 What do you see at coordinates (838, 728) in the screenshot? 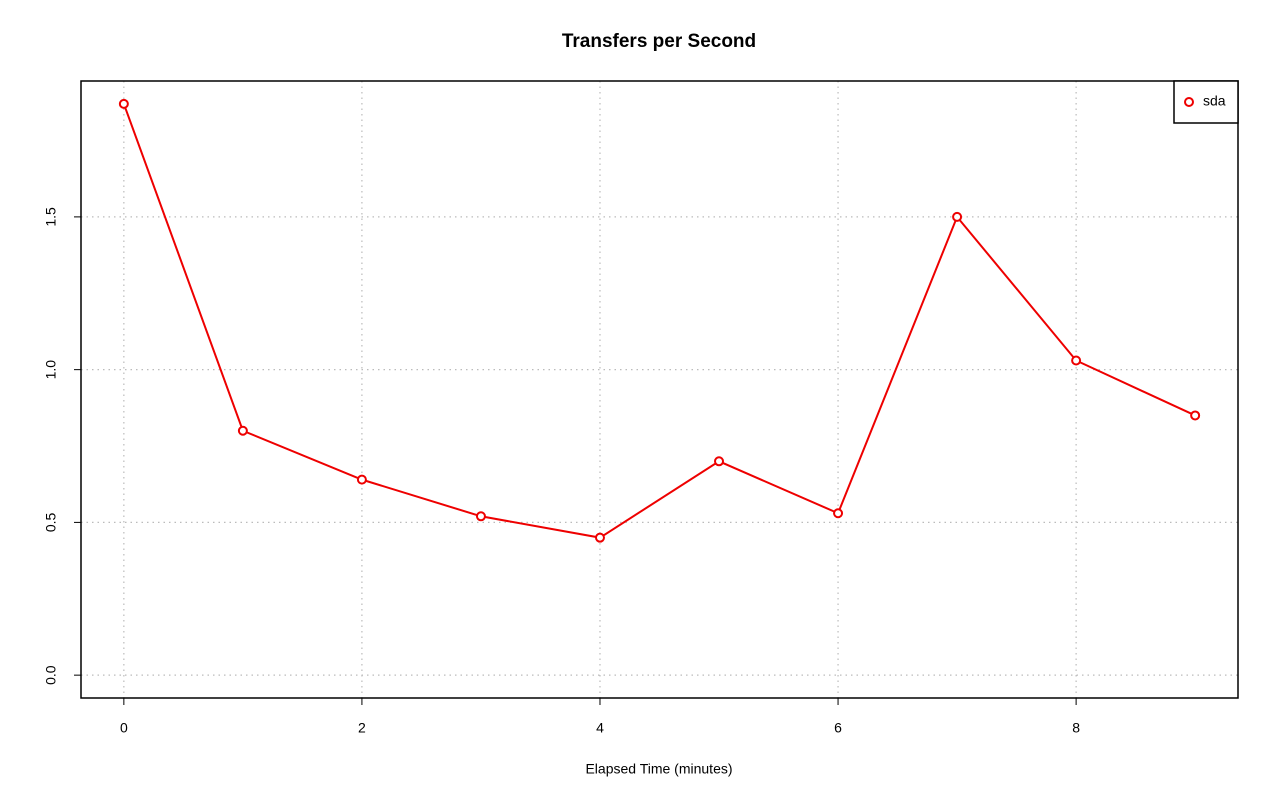
I see `x-tick-label: 6` at bounding box center [838, 728].